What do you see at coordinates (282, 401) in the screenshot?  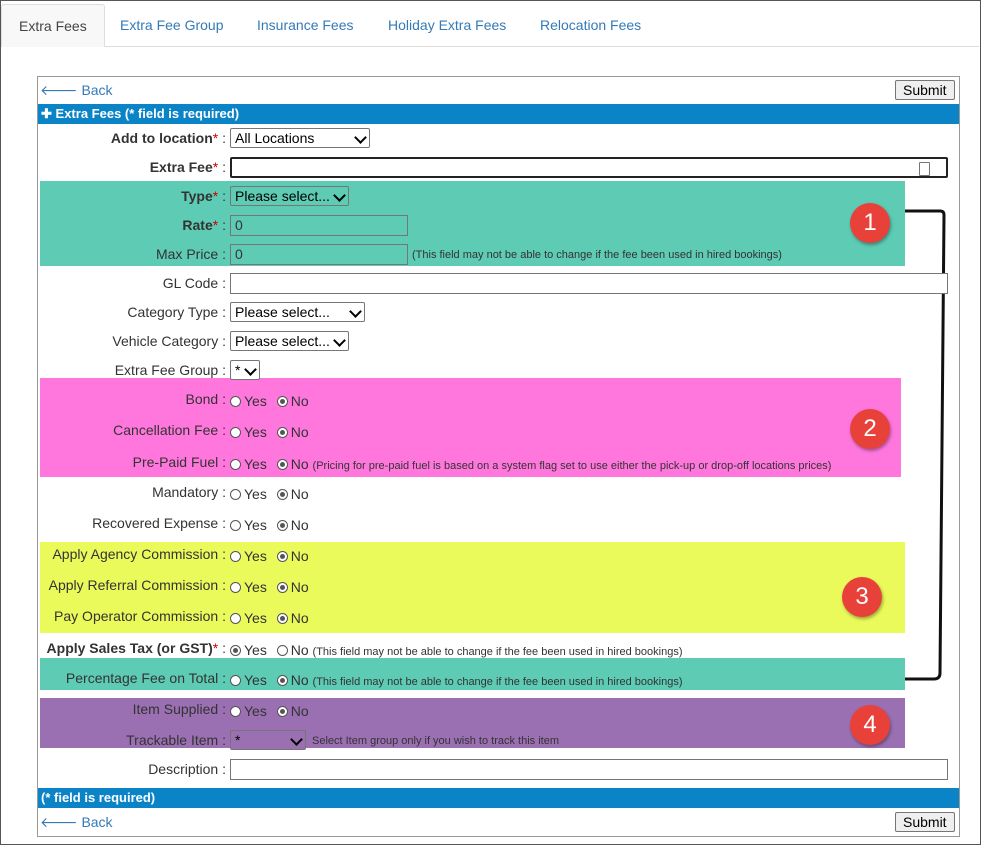 I see `bond-no-radio` at bounding box center [282, 401].